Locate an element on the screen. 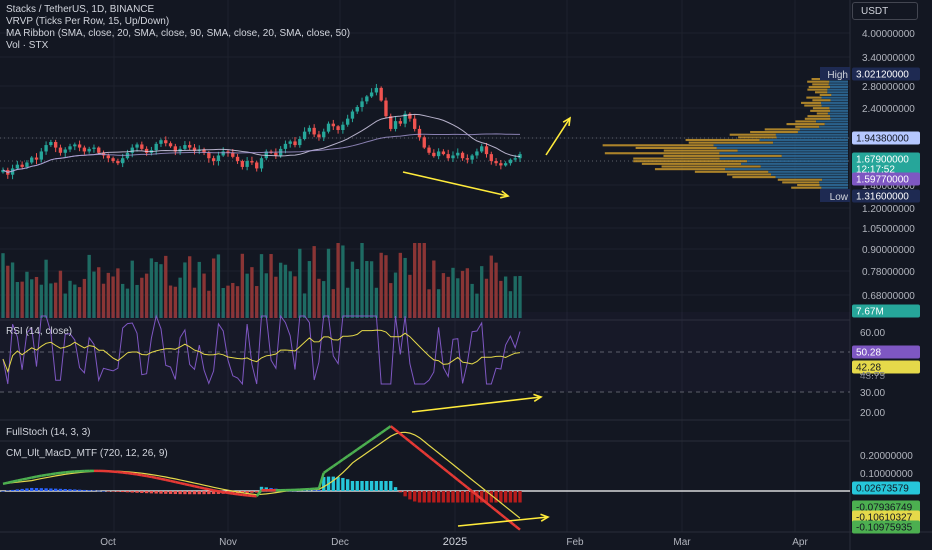  countdown-label-bg is located at coordinates (886, 169).